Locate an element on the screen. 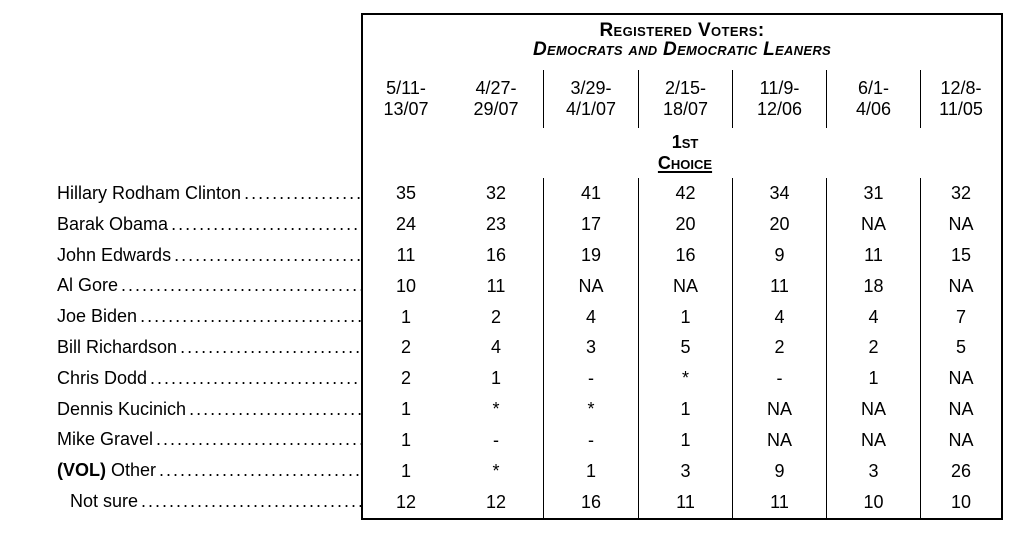  date-header-line: 3/29- is located at coordinates (591, 88).